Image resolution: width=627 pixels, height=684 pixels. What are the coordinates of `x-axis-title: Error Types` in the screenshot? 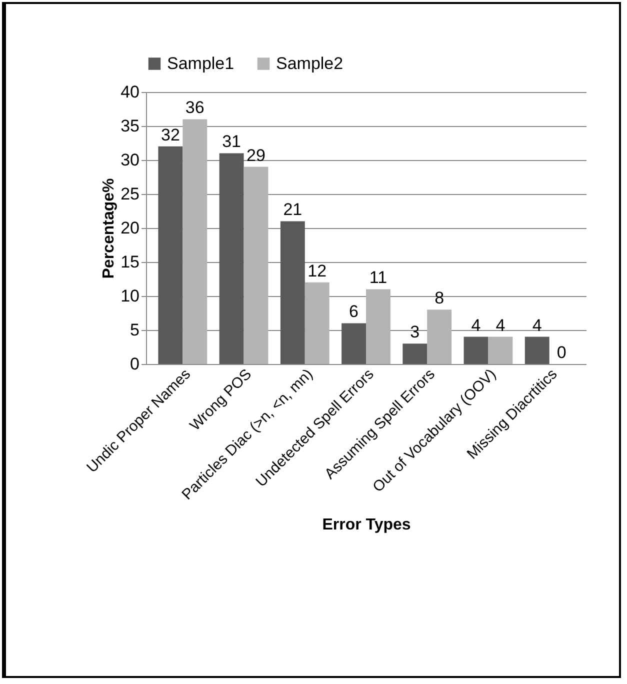 It's located at (366, 525).